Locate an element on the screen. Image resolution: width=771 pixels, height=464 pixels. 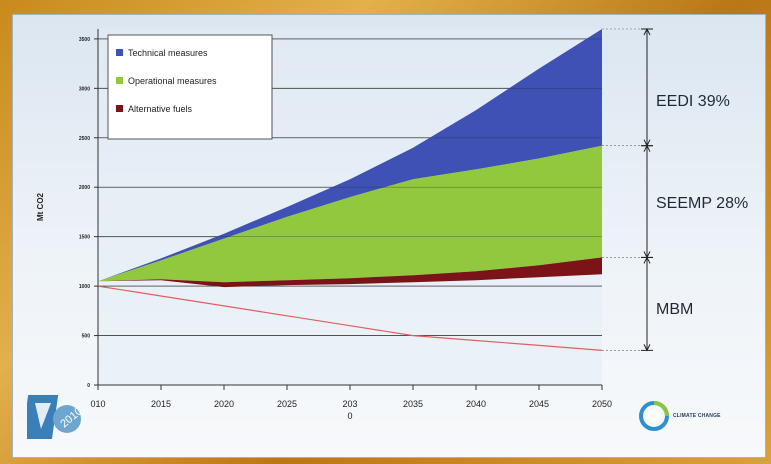
y-tick-label: 2500 is located at coordinates (84, 139).